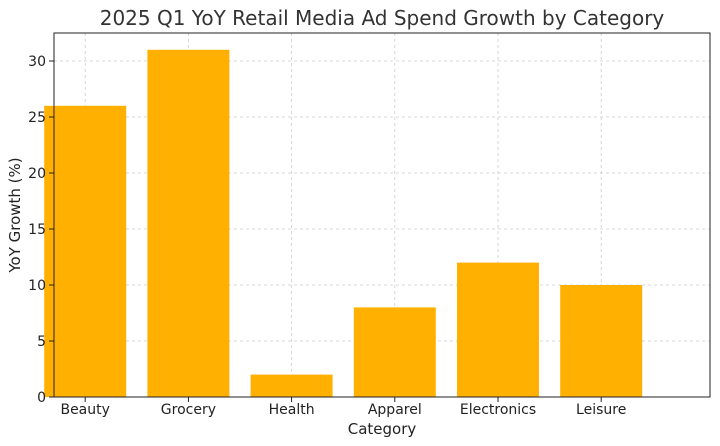 This screenshot has width=720, height=446. I want to click on bar-electronics, so click(498, 329).